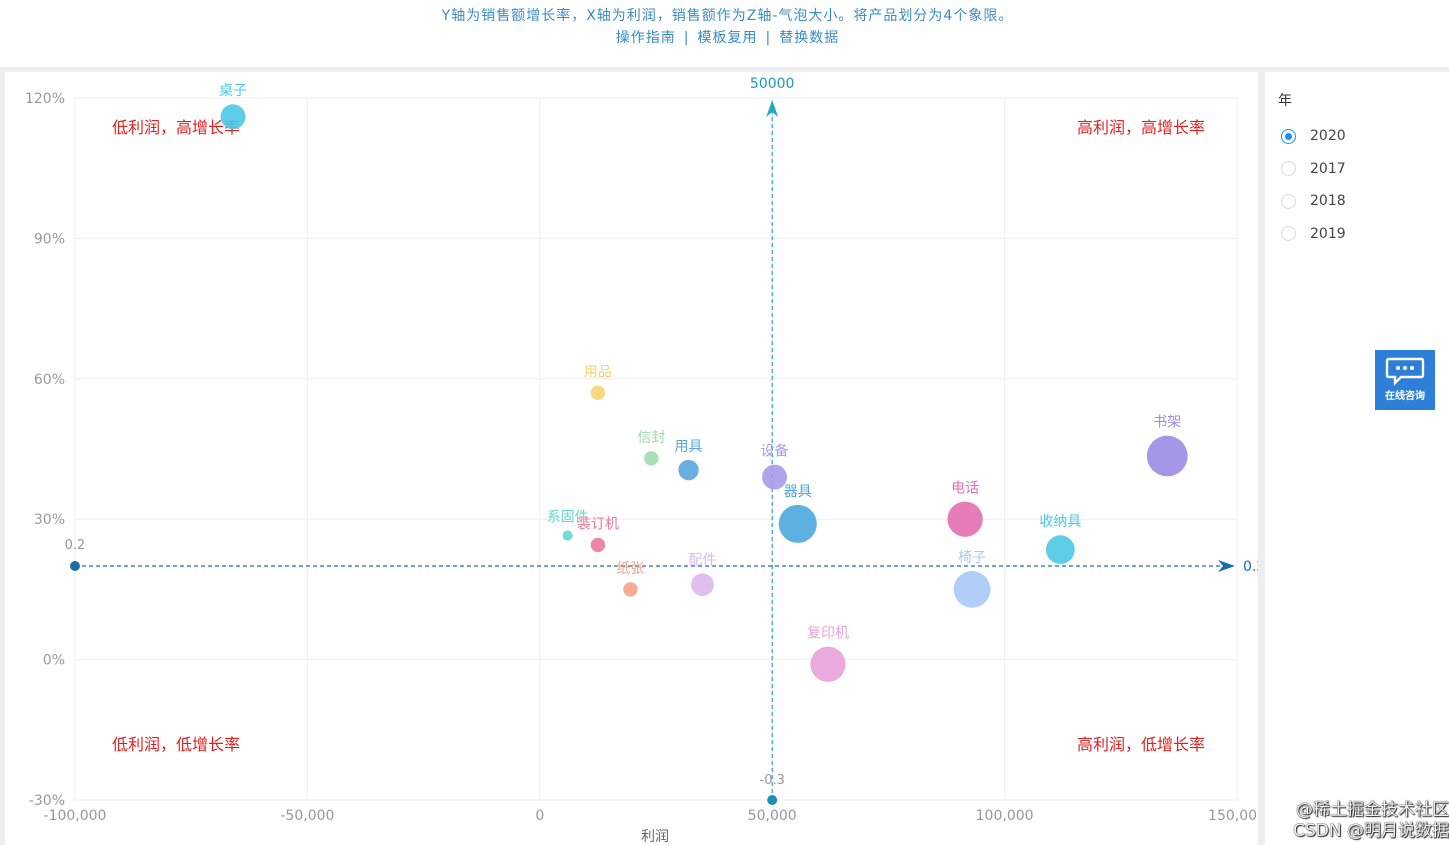  What do you see at coordinates (702, 560) in the screenshot?
I see `bubble-label: 配件` at bounding box center [702, 560].